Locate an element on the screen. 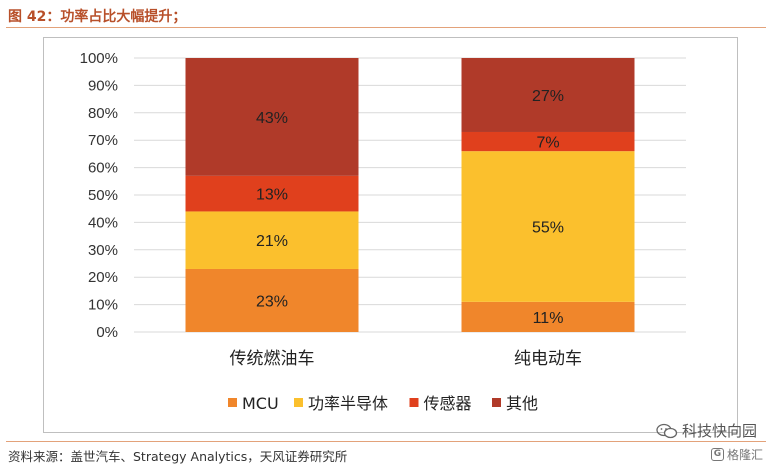  top-divider is located at coordinates (386, 27).